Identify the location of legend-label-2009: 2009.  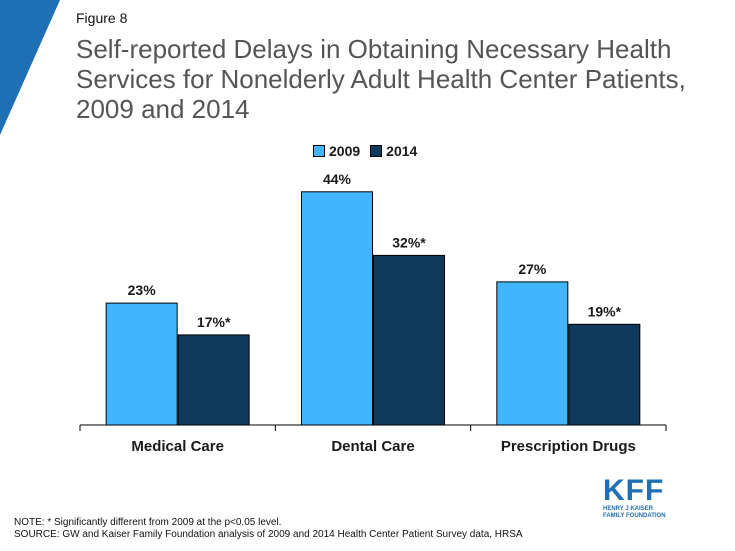
(345, 151).